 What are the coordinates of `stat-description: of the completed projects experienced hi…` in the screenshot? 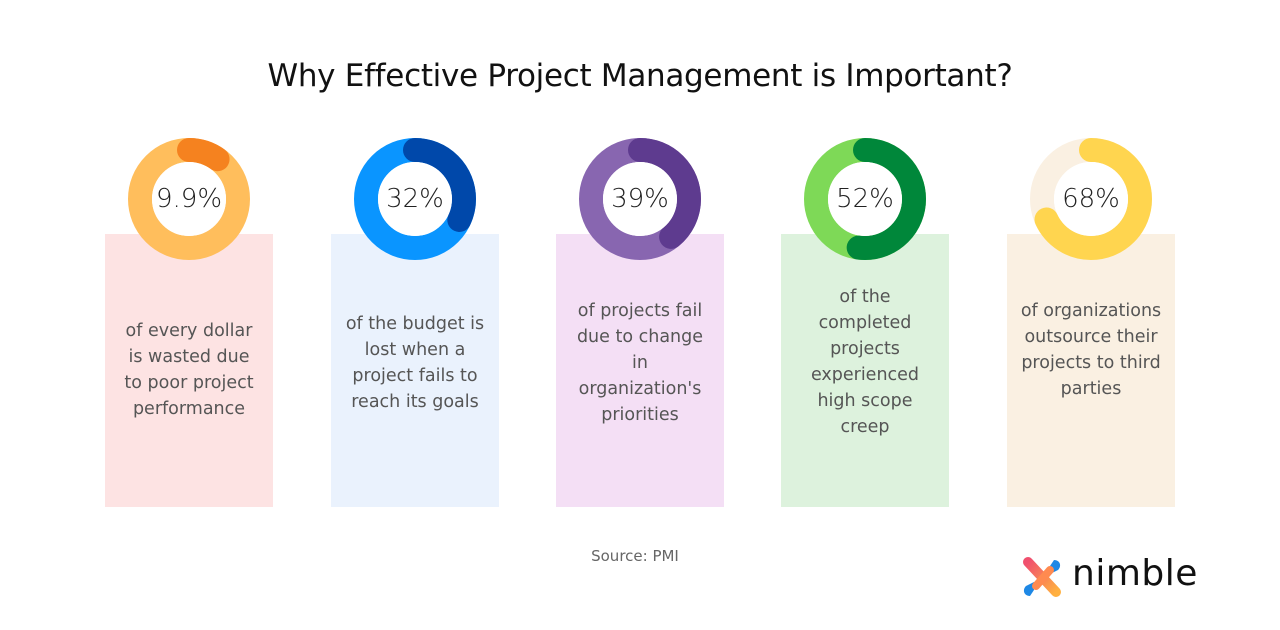 It's located at (865, 362).